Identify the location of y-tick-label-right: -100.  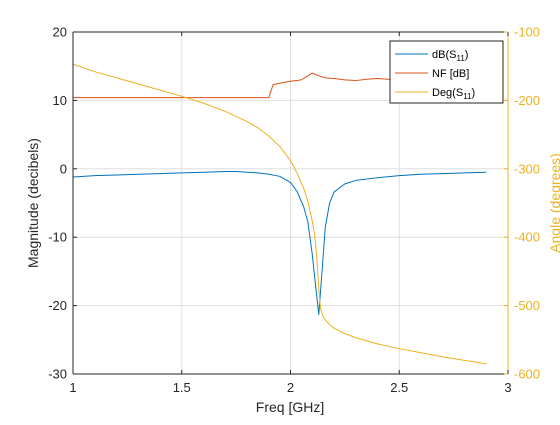
(527, 32).